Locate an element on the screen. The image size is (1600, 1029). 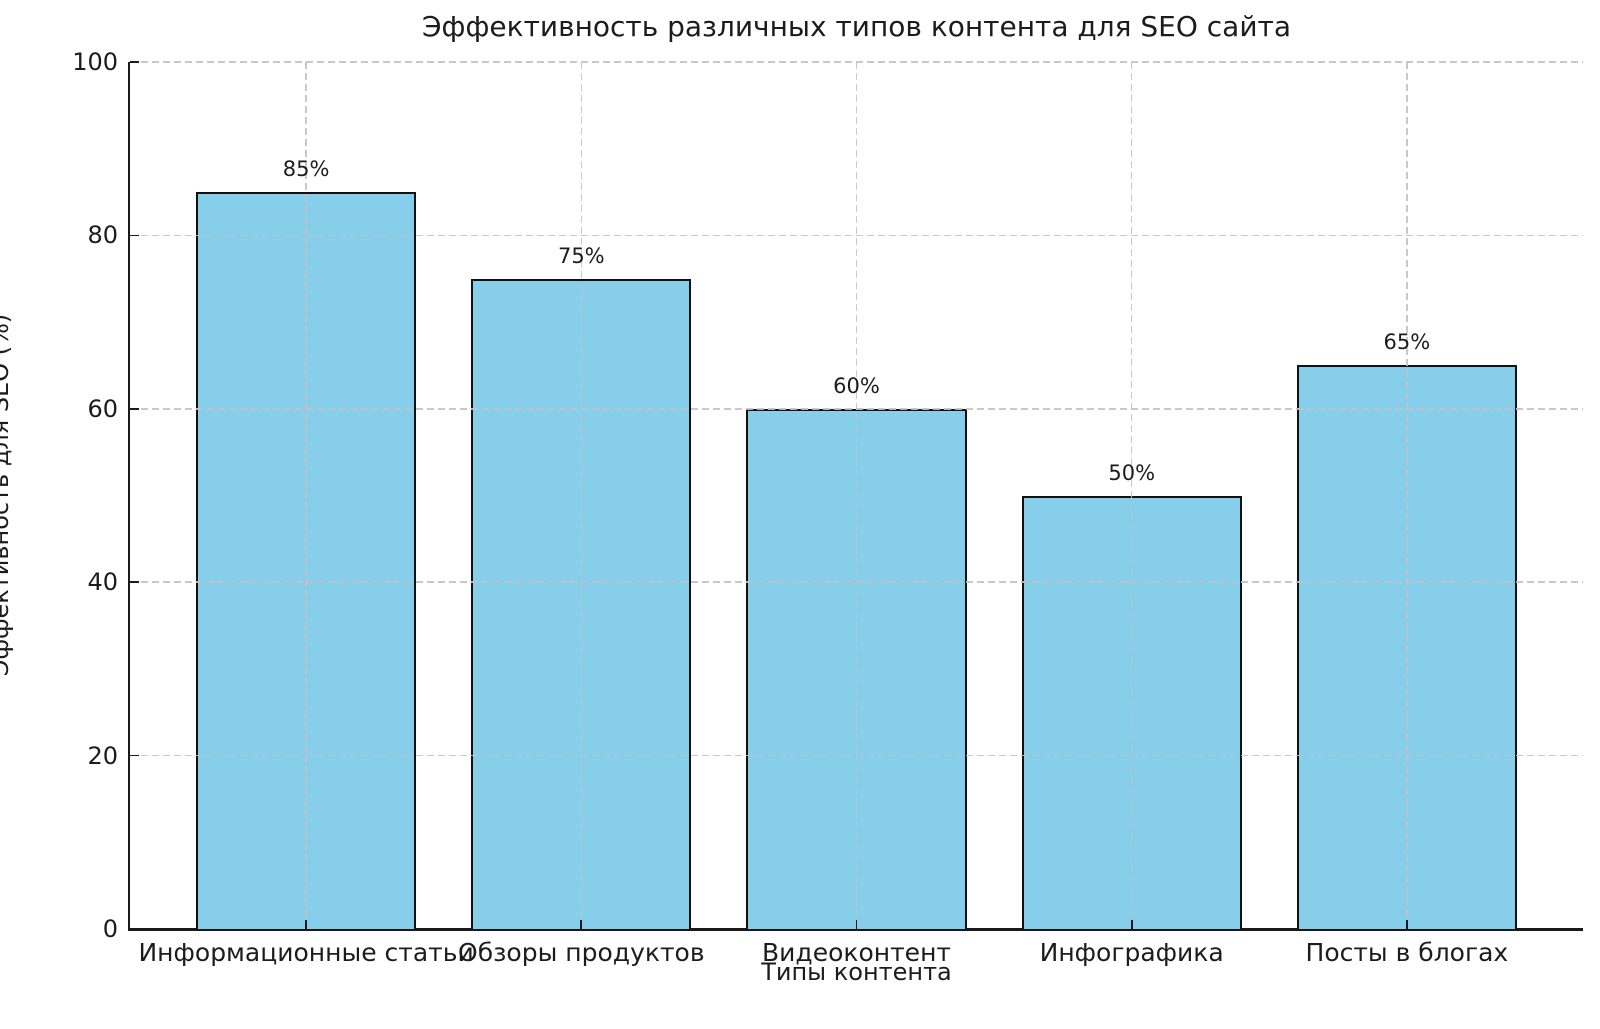
x-axis-spine is located at coordinates (855, 929).